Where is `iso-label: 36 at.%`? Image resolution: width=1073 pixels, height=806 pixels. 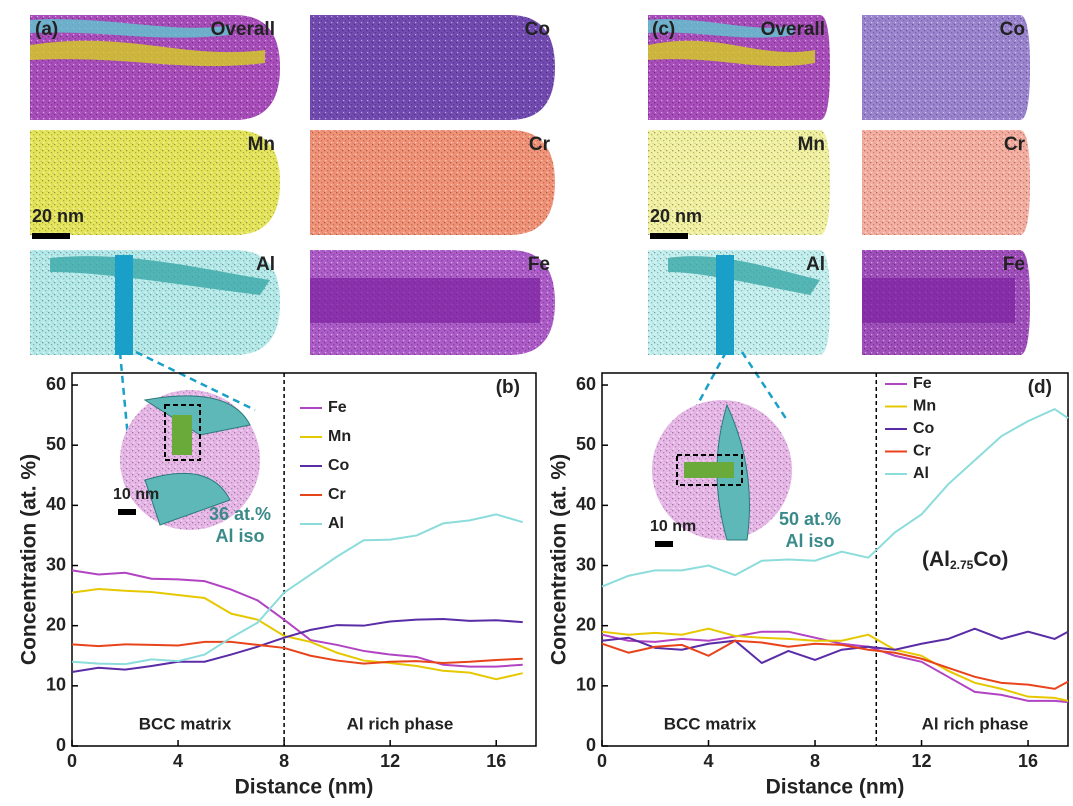 iso-label: 36 at.% is located at coordinates (240, 514).